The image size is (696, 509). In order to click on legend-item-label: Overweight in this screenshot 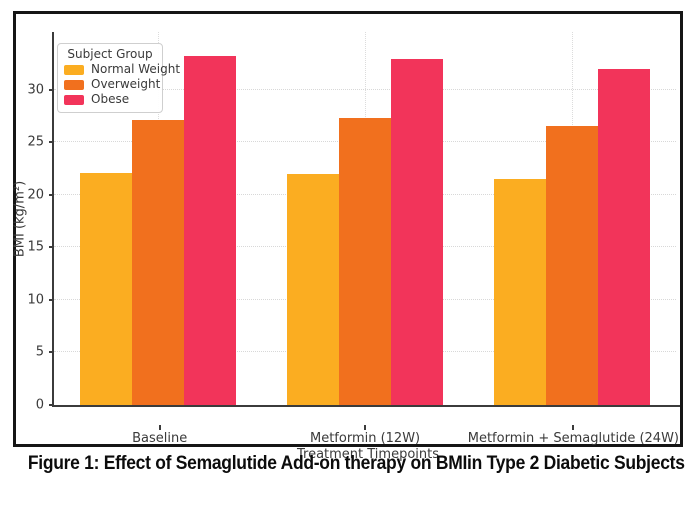, I will do `click(126, 84)`.